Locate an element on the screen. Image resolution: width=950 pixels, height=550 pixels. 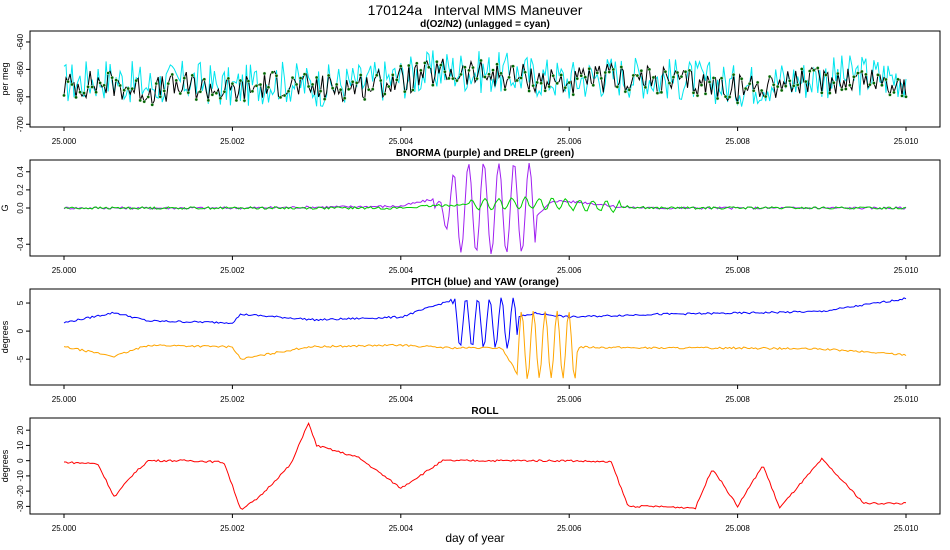
y-tick-label: 0 is located at coordinates (20, 460).